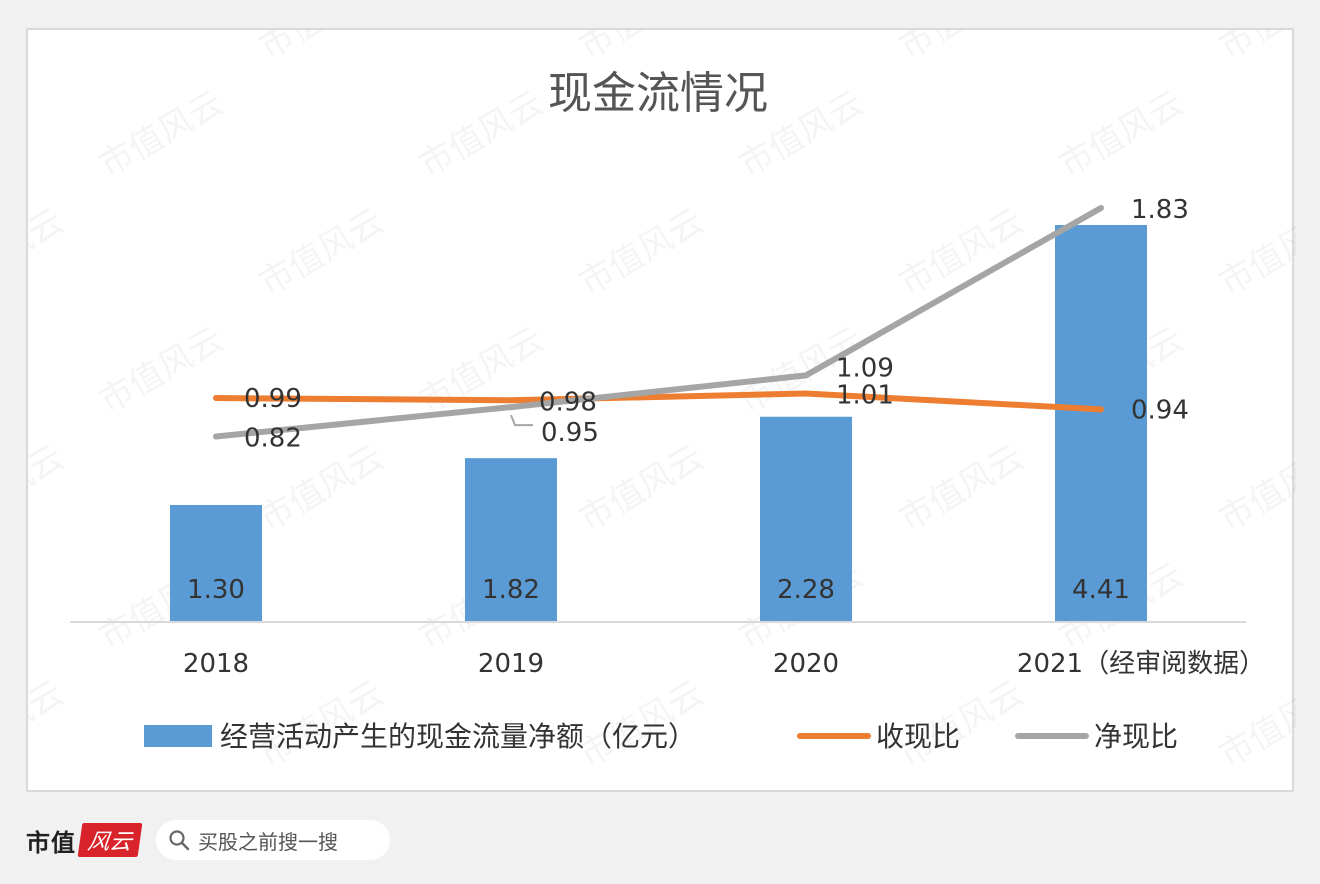  What do you see at coordinates (521, 420) in the screenshot?
I see `label-leader-line` at bounding box center [521, 420].